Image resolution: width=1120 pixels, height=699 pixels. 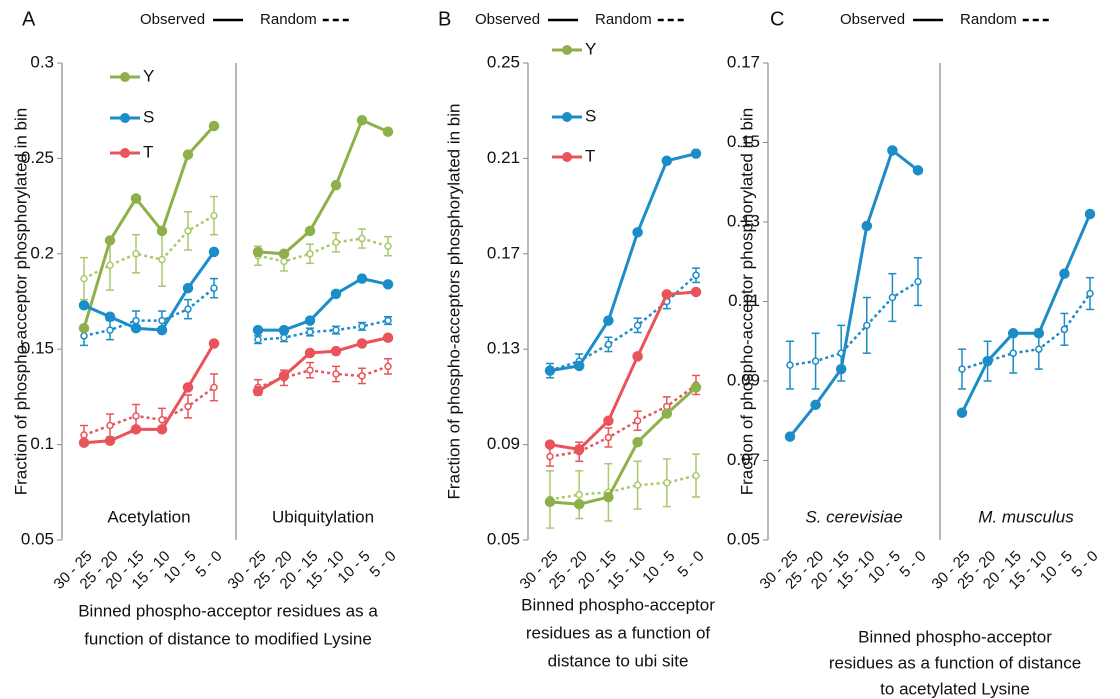 What do you see at coordinates (42, 61) in the screenshot?
I see `y-tick-label: 0.3` at bounding box center [42, 61].